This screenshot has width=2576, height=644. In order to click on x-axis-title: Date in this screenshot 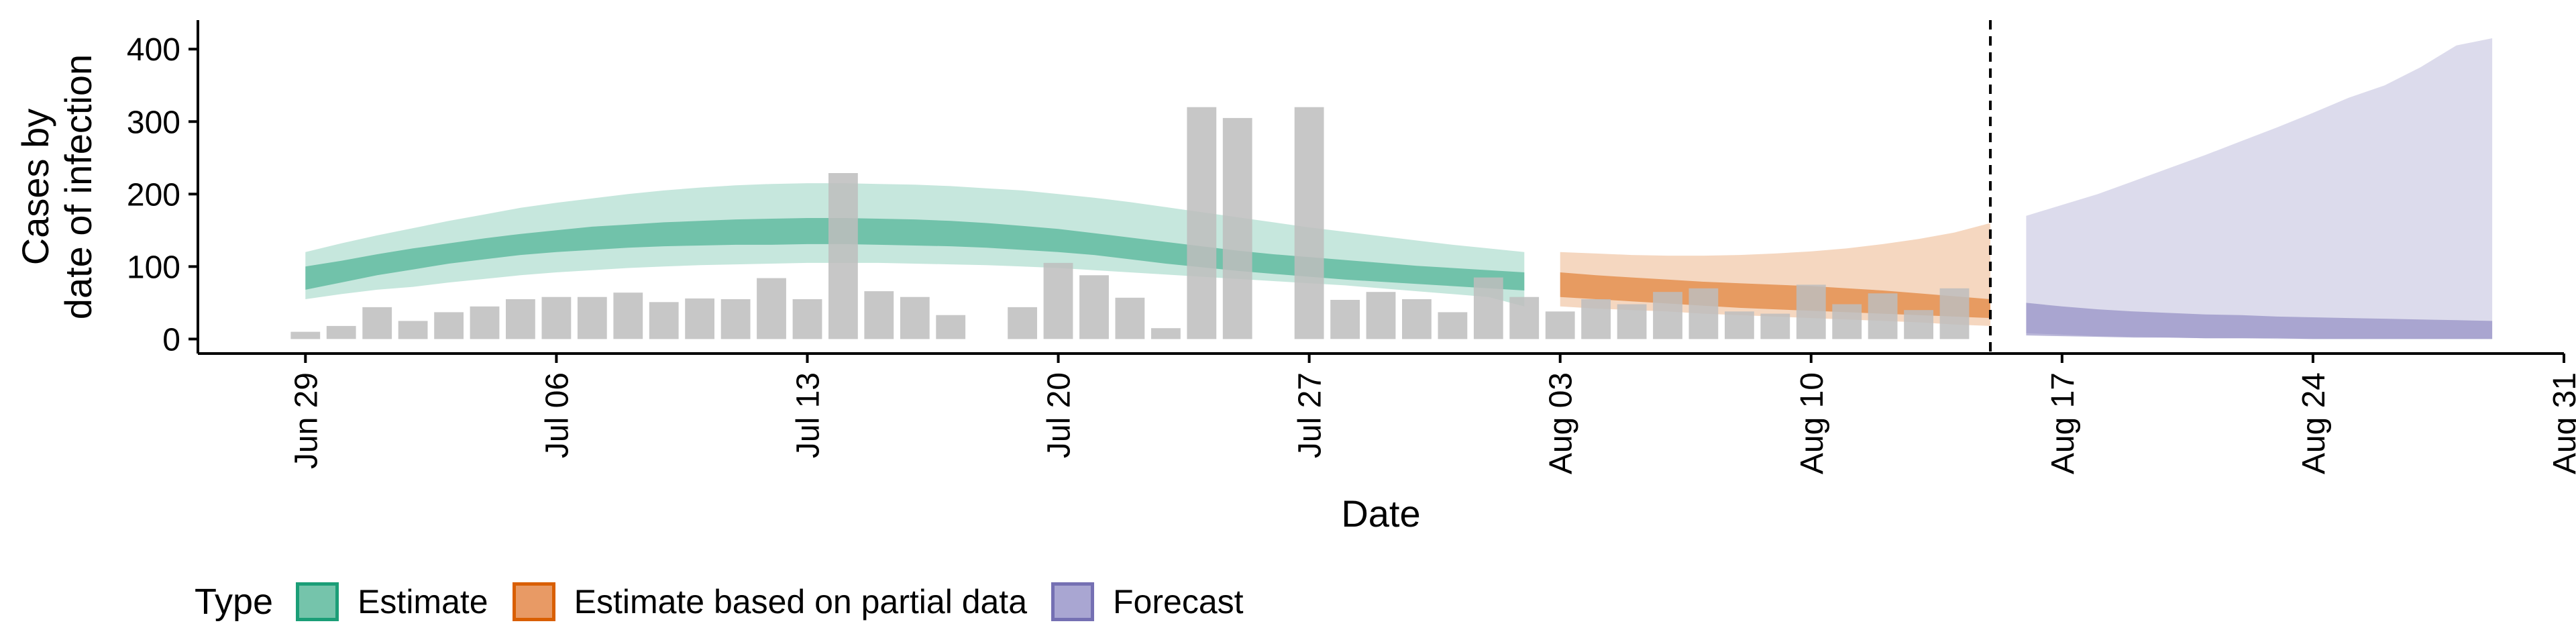, I will do `click(1380, 513)`.